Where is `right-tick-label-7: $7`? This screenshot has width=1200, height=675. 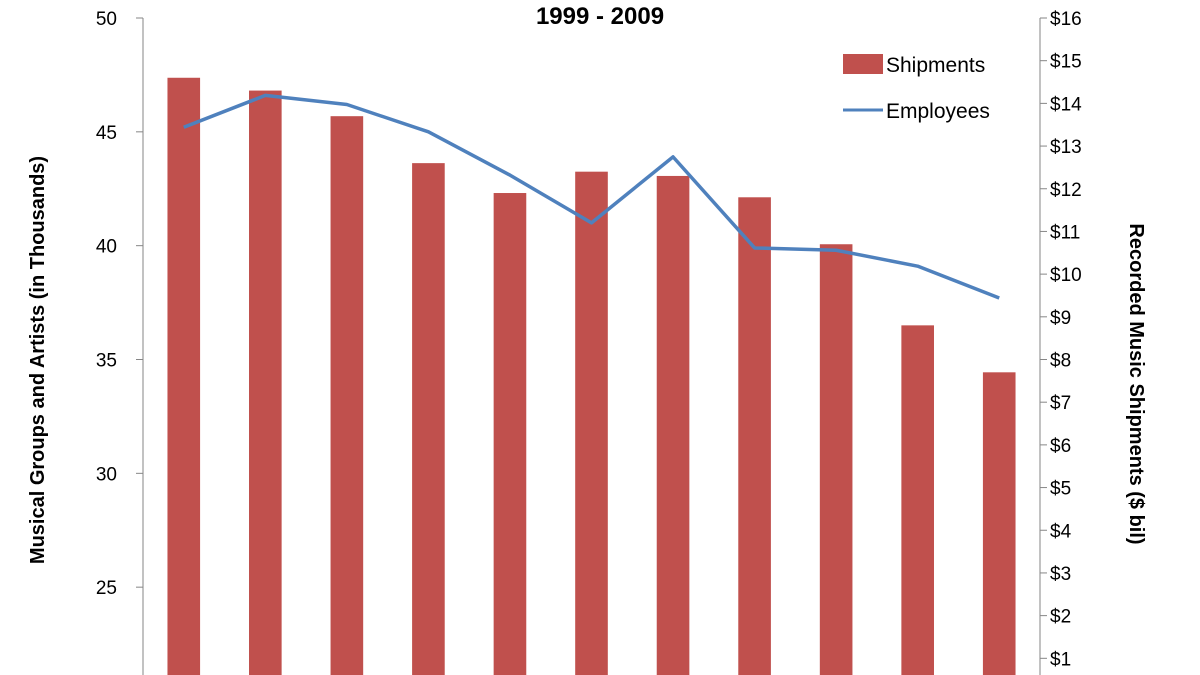 right-tick-label-7: $7 is located at coordinates (1060, 403).